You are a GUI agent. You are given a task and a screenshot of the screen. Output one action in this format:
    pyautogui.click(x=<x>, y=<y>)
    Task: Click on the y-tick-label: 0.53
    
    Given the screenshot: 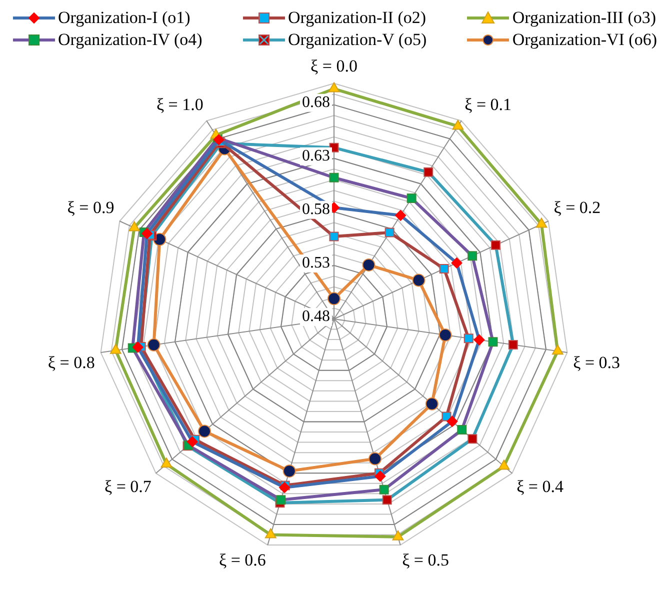 What is the action you would take?
    pyautogui.click(x=316, y=263)
    